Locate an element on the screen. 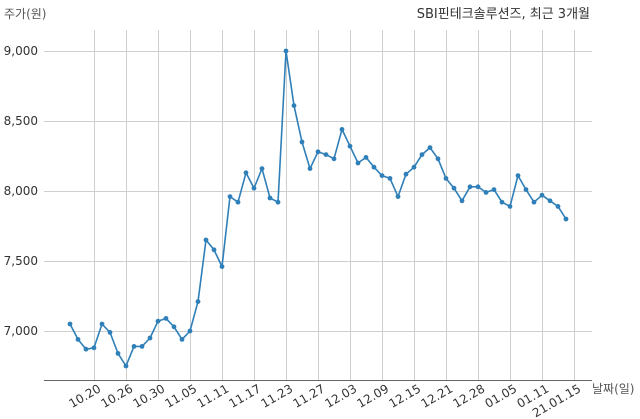  x-tick-label: 11.17 is located at coordinates (244, 396).